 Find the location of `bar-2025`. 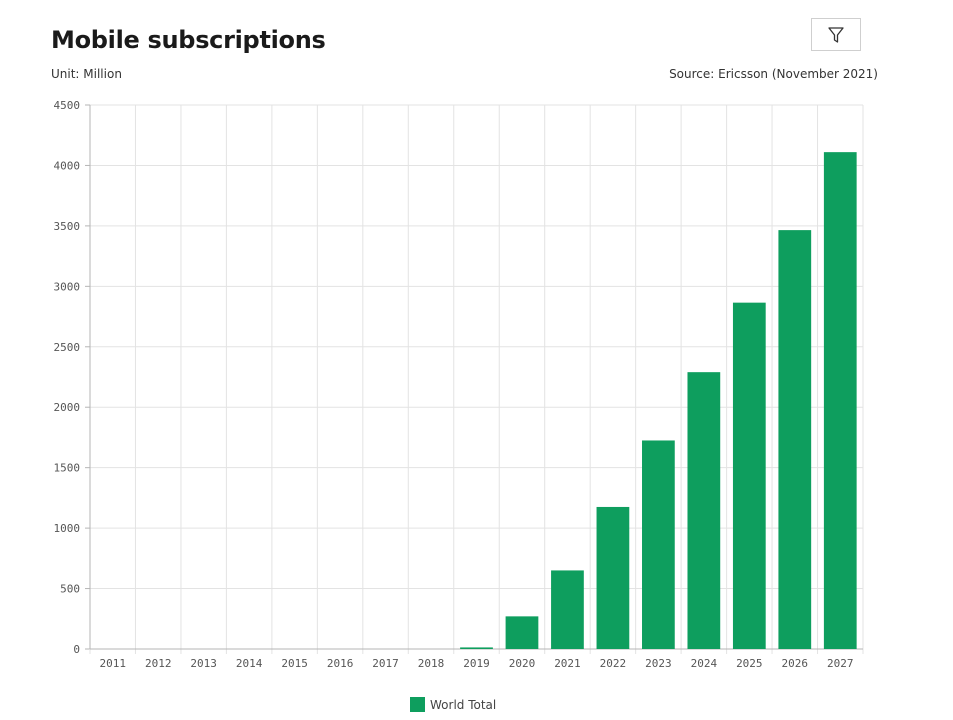

bar-2025 is located at coordinates (749, 475).